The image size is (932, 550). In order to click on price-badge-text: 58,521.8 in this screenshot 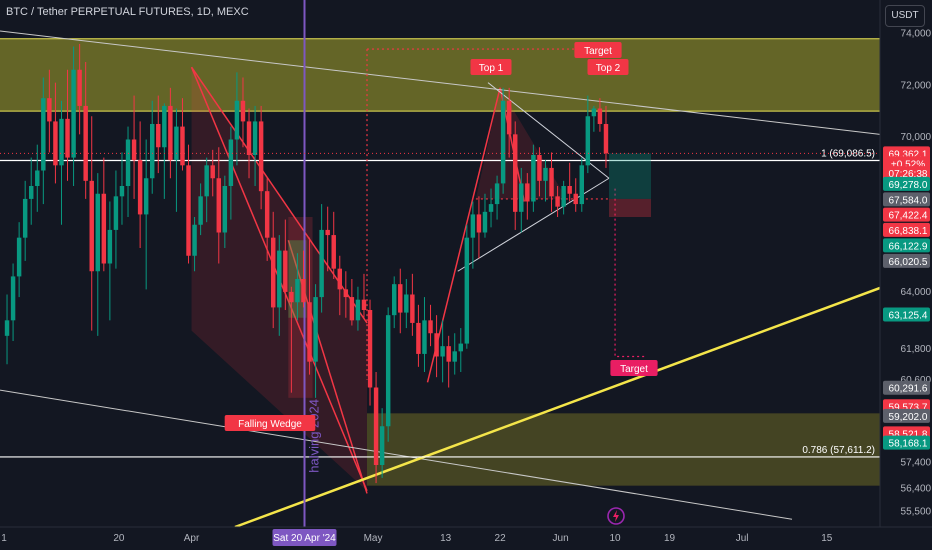, I will do `click(908, 434)`.